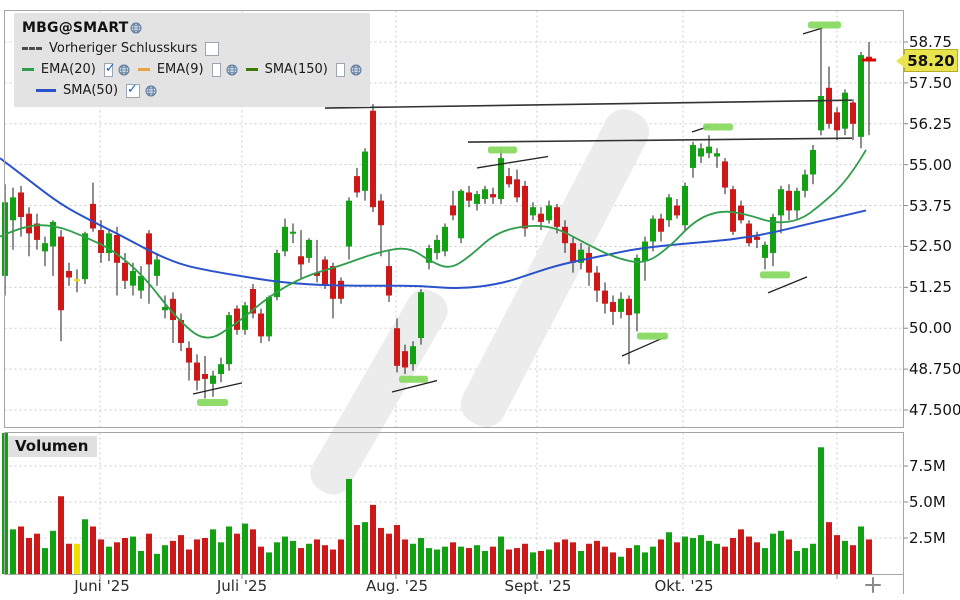 This screenshot has height=600, width=960. What do you see at coordinates (296, 69) in the screenshot?
I see `sma150-label: SMA(150)` at bounding box center [296, 69].